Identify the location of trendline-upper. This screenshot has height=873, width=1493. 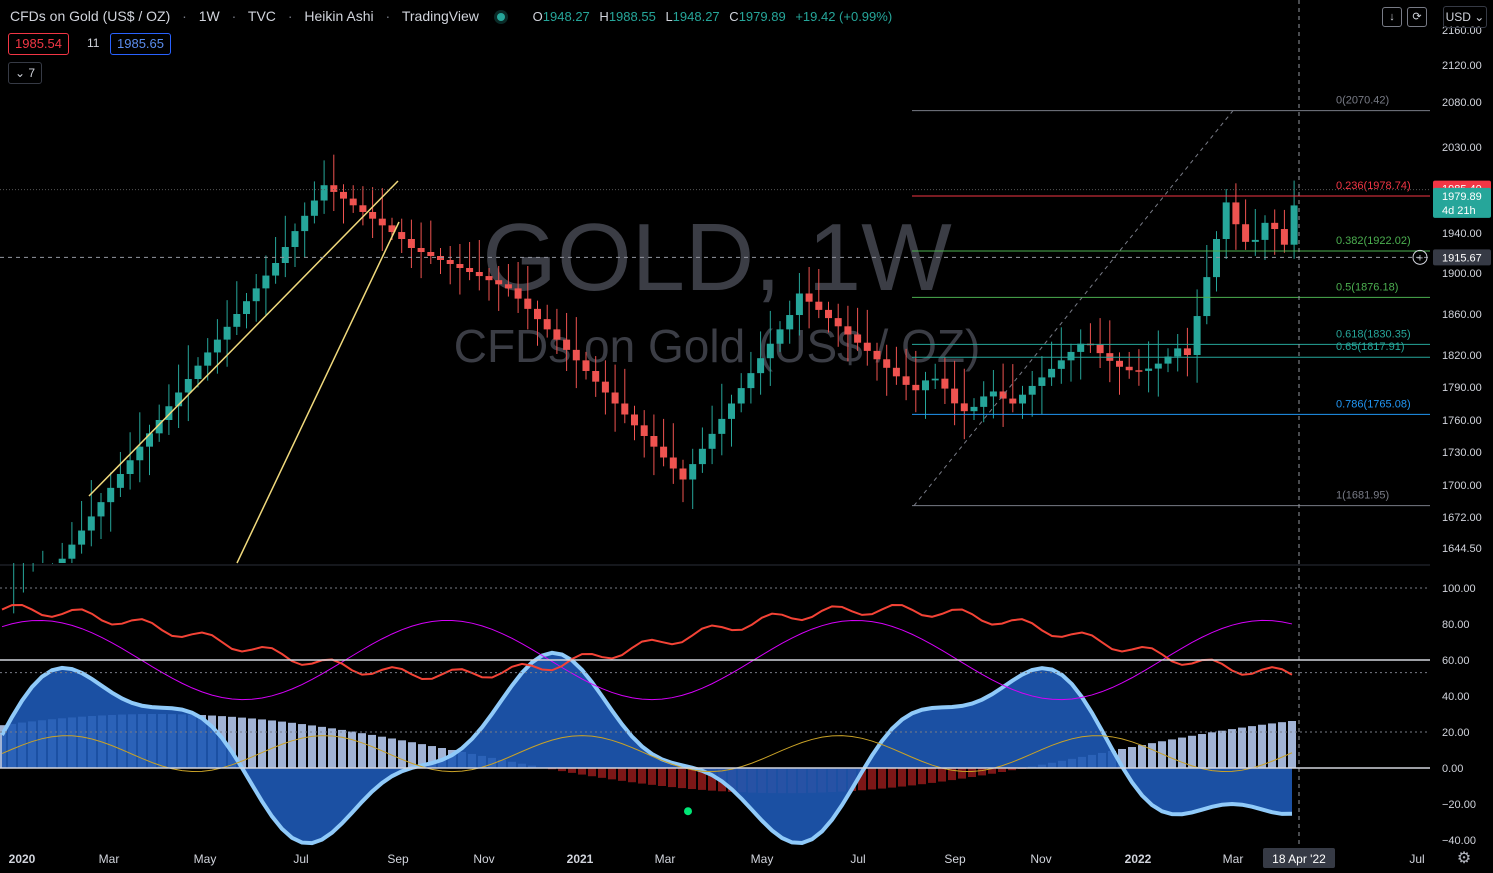
(243, 338).